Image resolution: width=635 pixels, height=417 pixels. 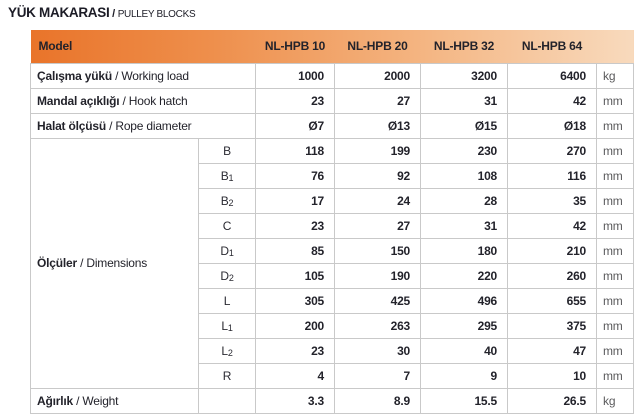 What do you see at coordinates (295, 175) in the screenshot?
I see `value-cell: 76` at bounding box center [295, 175].